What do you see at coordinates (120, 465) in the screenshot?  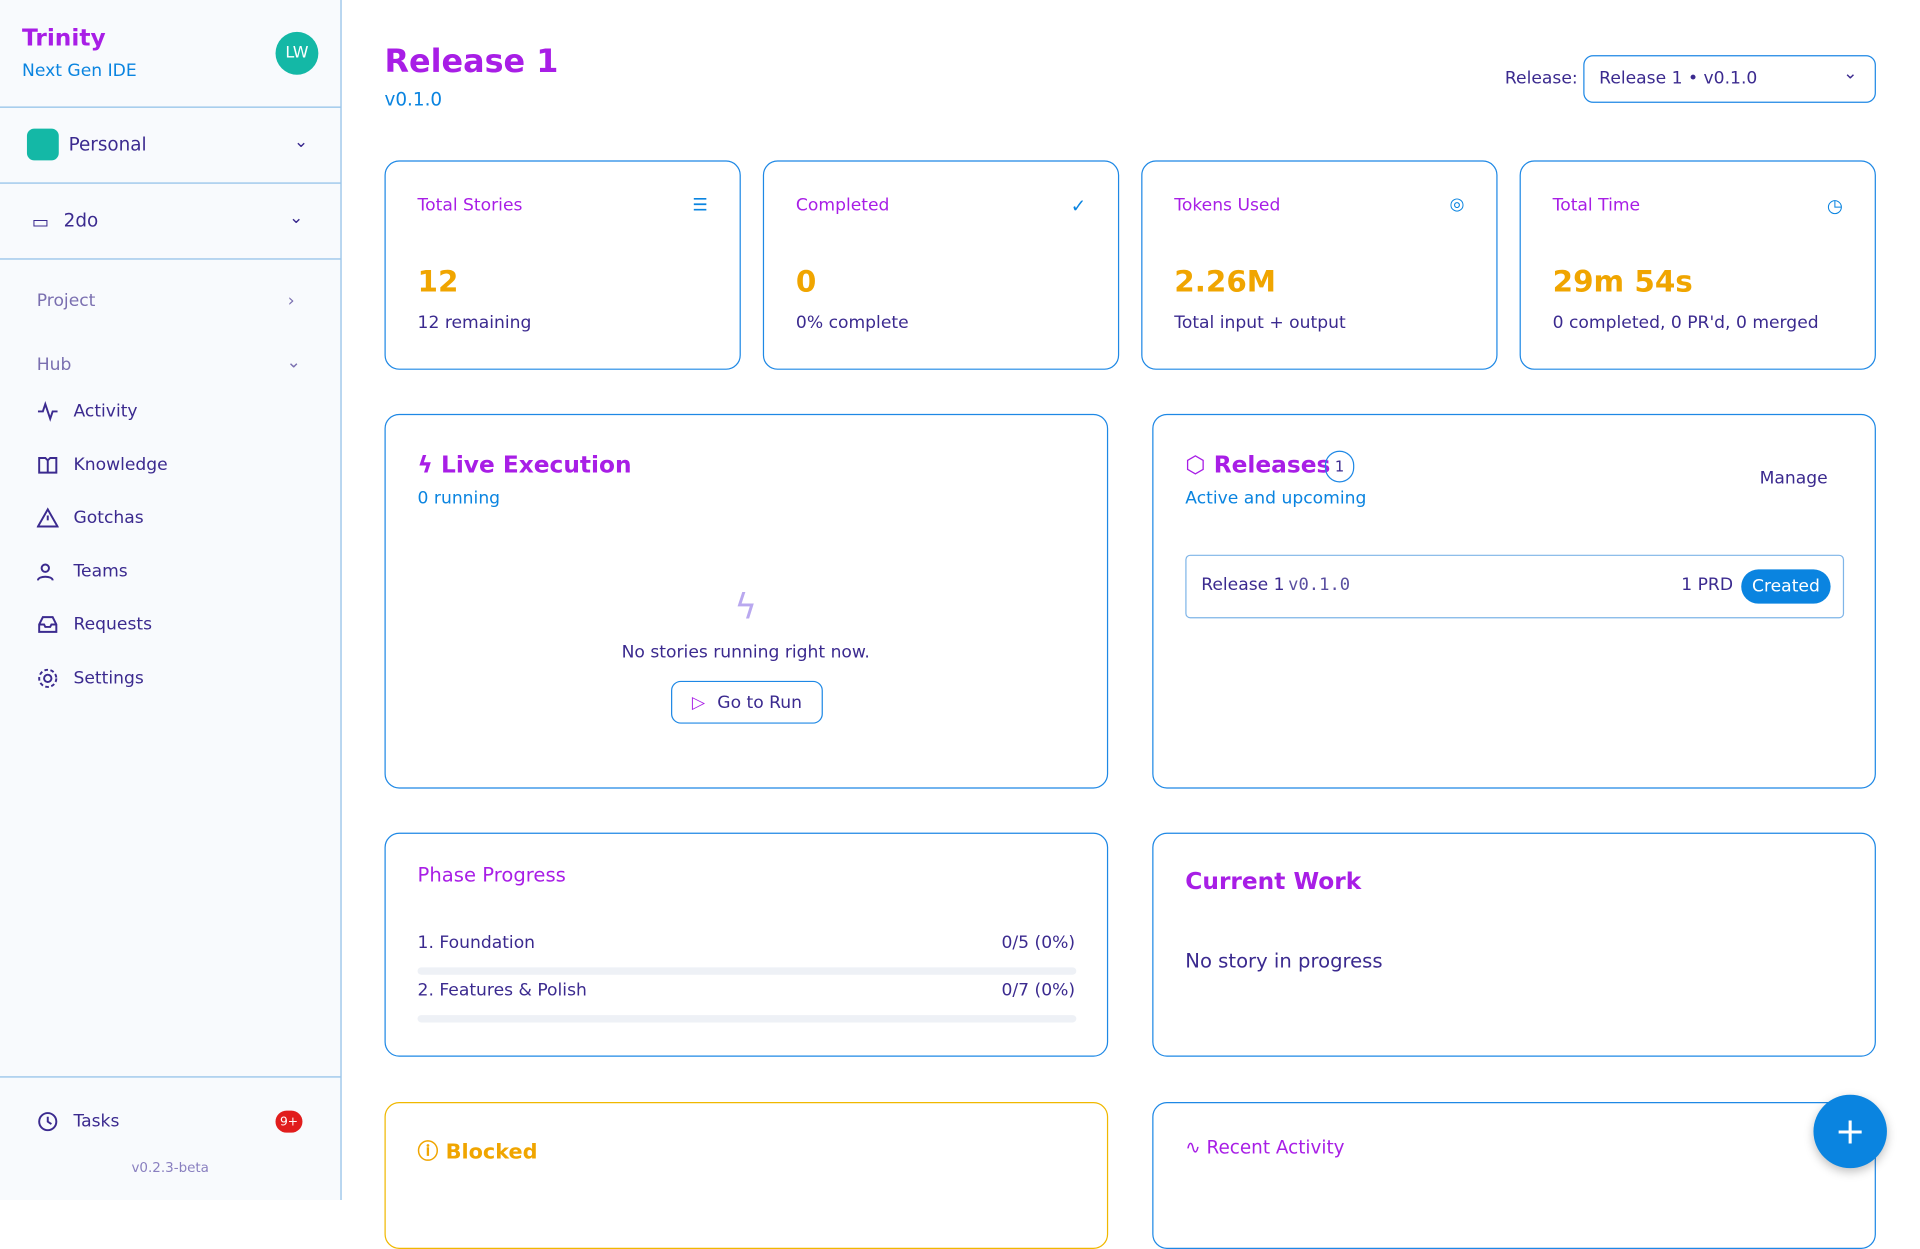 I see `nav-label: Knowledge` at bounding box center [120, 465].